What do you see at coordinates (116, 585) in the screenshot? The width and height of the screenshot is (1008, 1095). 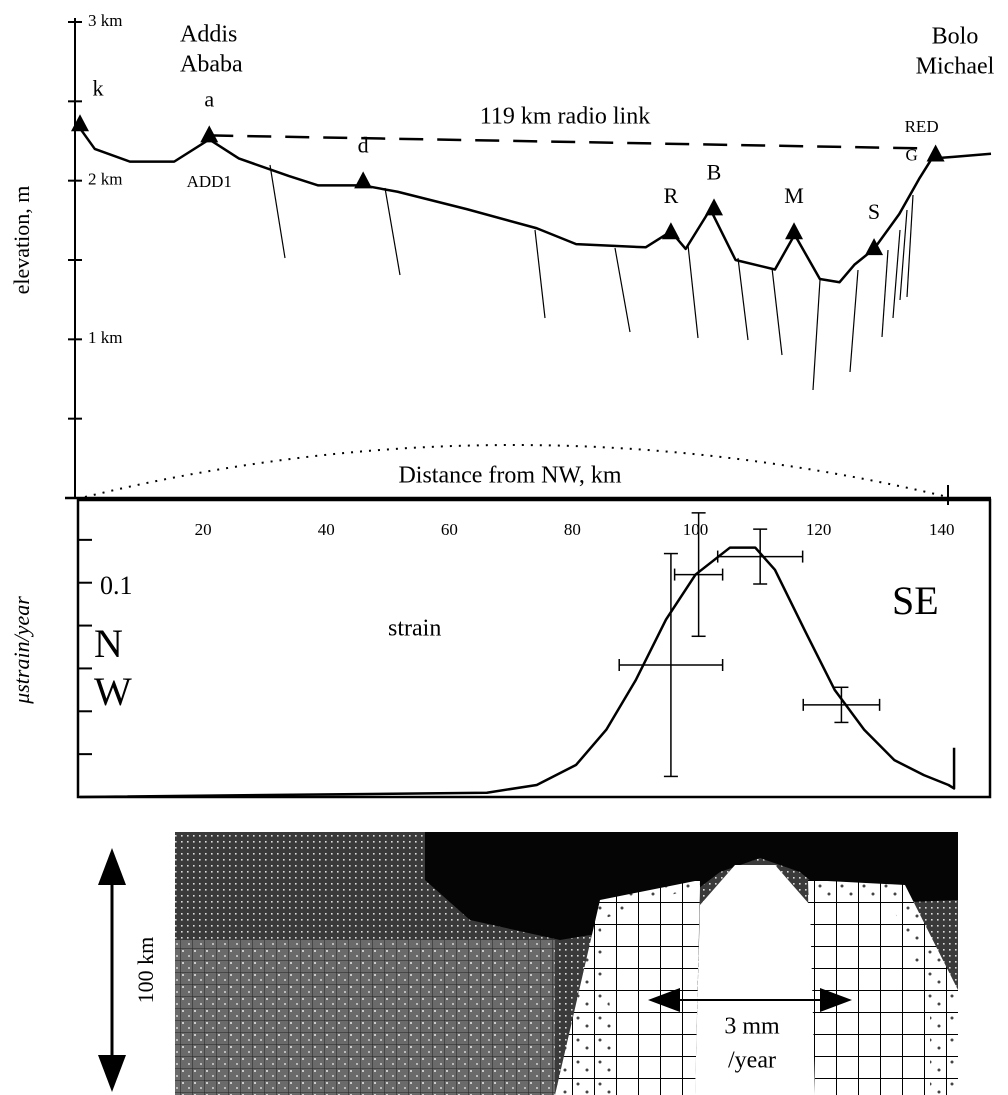 I see `annotation: 0.1` at bounding box center [116, 585].